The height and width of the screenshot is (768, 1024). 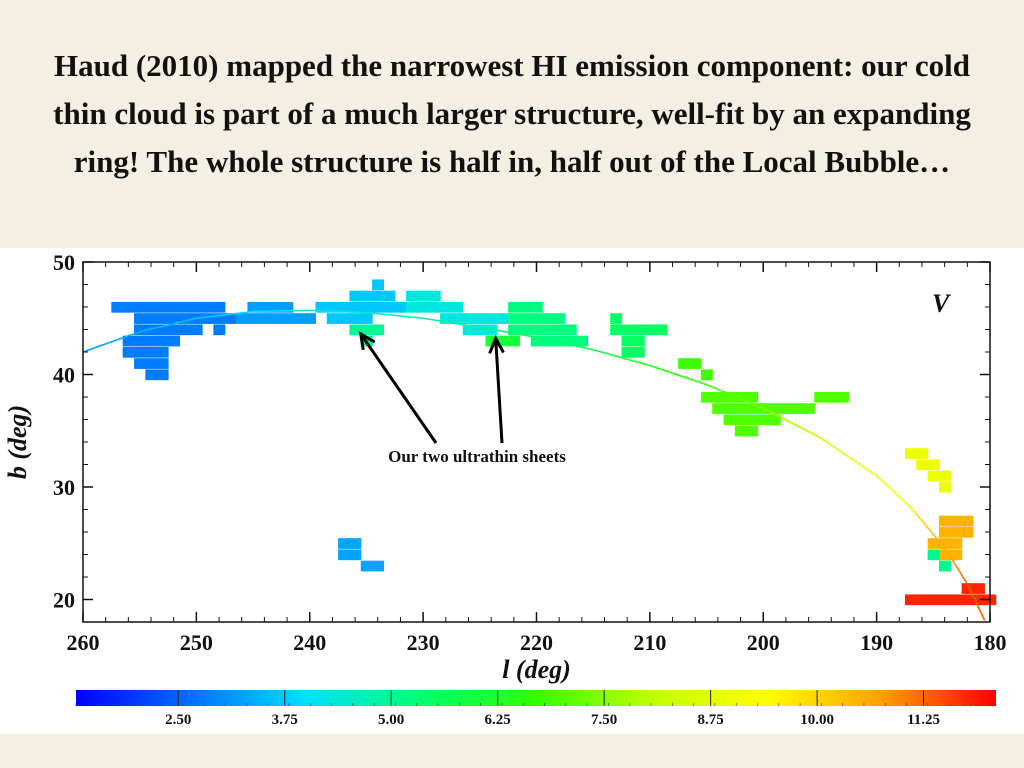 I want to click on patch-sheet-east, so click(x=503, y=341).